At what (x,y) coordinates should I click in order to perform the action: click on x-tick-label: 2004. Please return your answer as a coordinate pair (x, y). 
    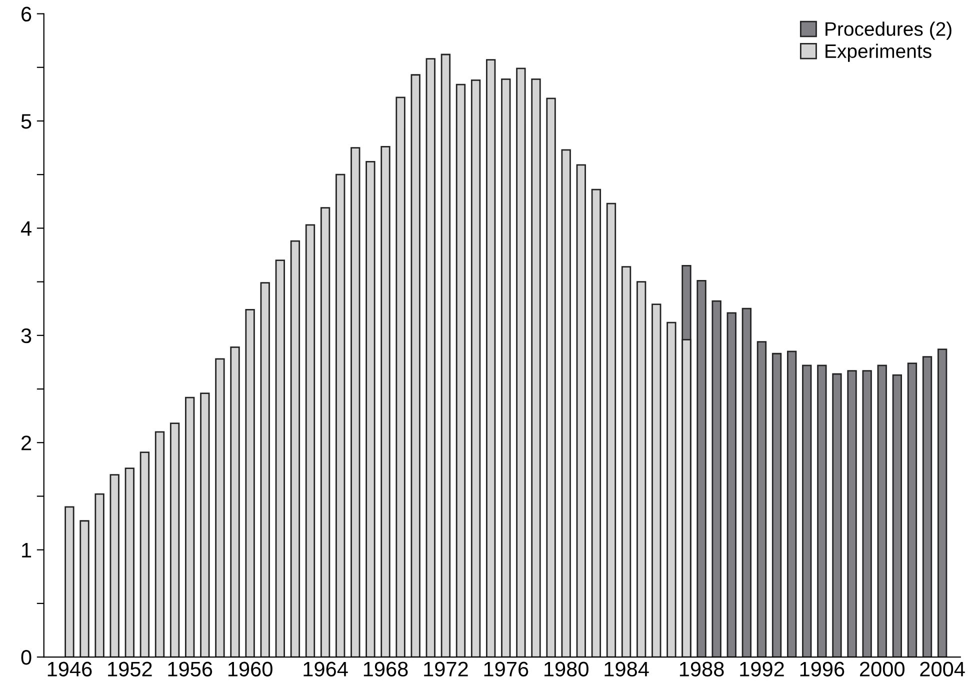
    Looking at the image, I should click on (942, 669).